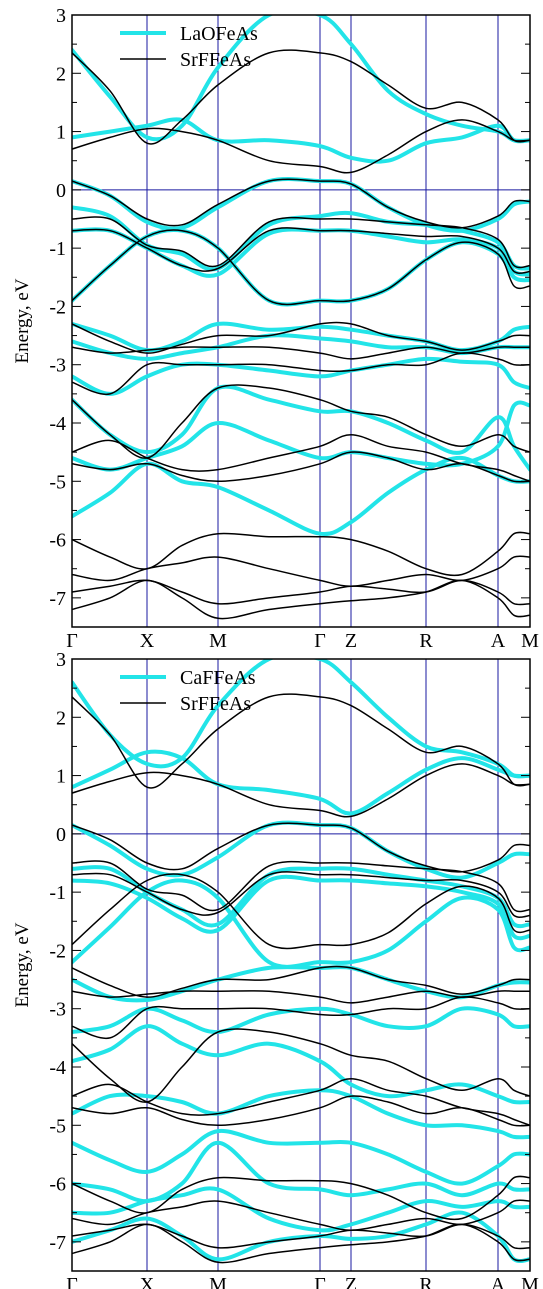  I want to click on y-tick-label: 2, so click(61, 718).